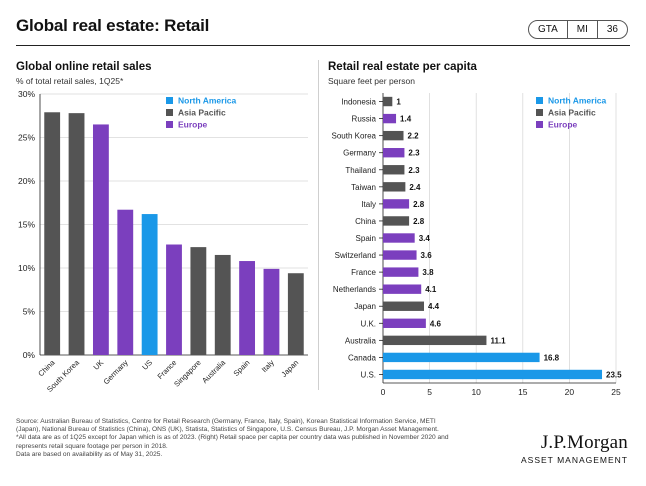 The image size is (646, 486). I want to click on left-chart-title: Global online retail sales, so click(84, 67).